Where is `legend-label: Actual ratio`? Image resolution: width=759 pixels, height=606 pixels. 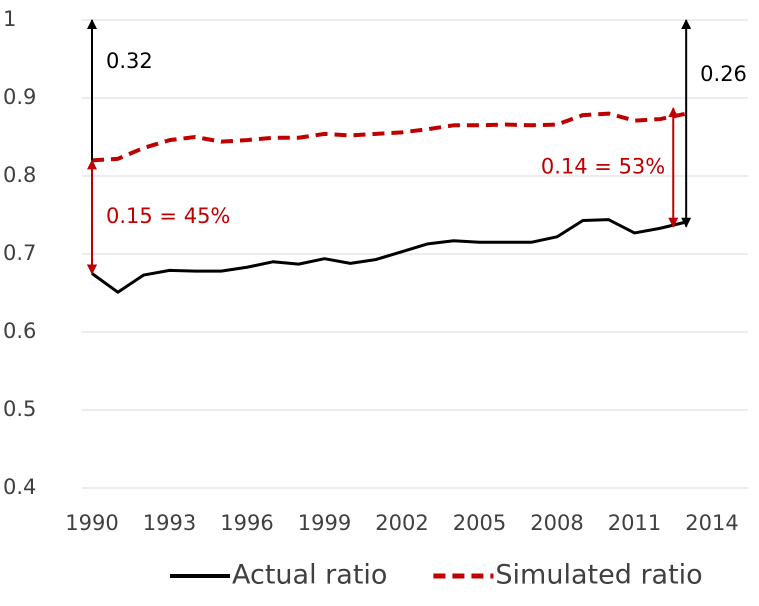 legend-label: Actual ratio is located at coordinates (309, 575).